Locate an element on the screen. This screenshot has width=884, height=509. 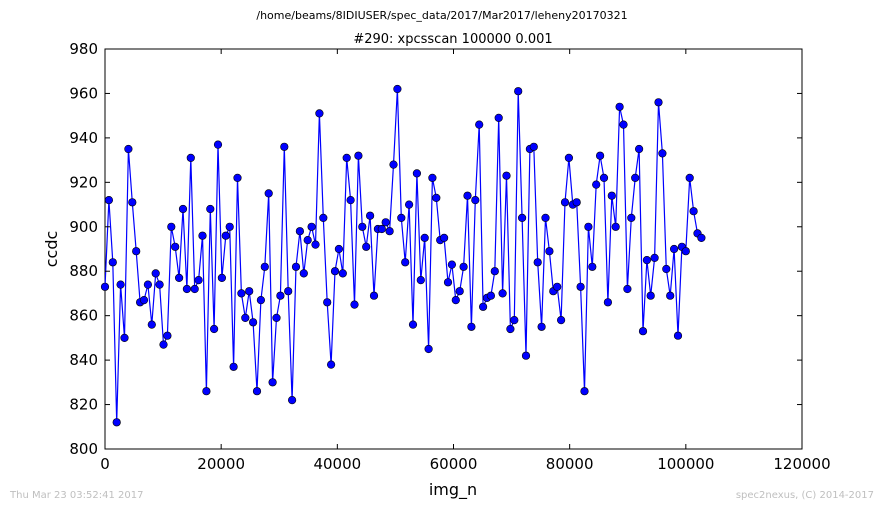
y-axis-label: ccdc is located at coordinates (51, 249).